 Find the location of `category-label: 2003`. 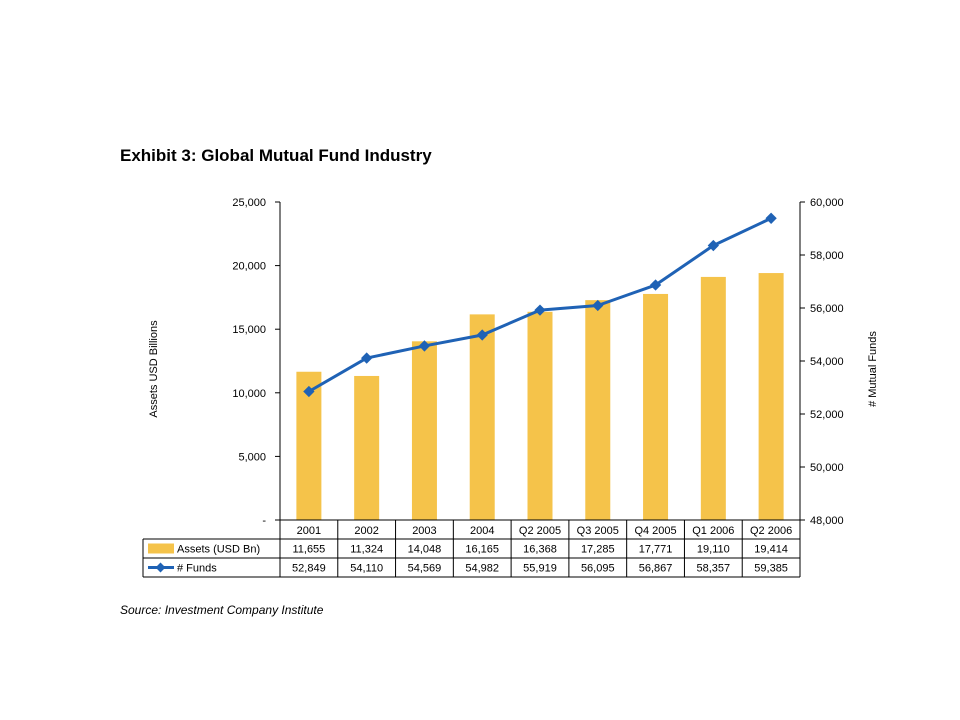

category-label: 2003 is located at coordinates (424, 531).